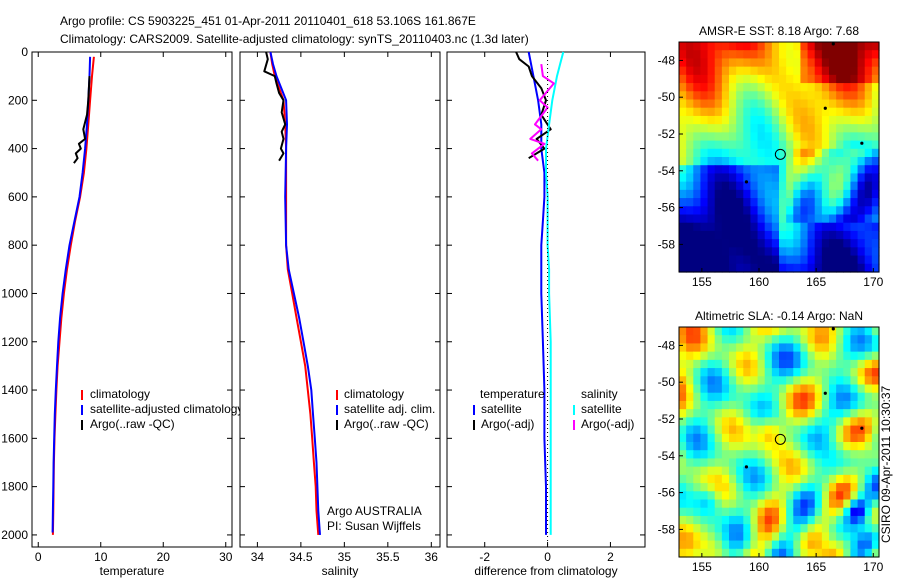  Describe the element at coordinates (18, 197) in the screenshot. I see `temperature-ytick-label: 600` at that location.